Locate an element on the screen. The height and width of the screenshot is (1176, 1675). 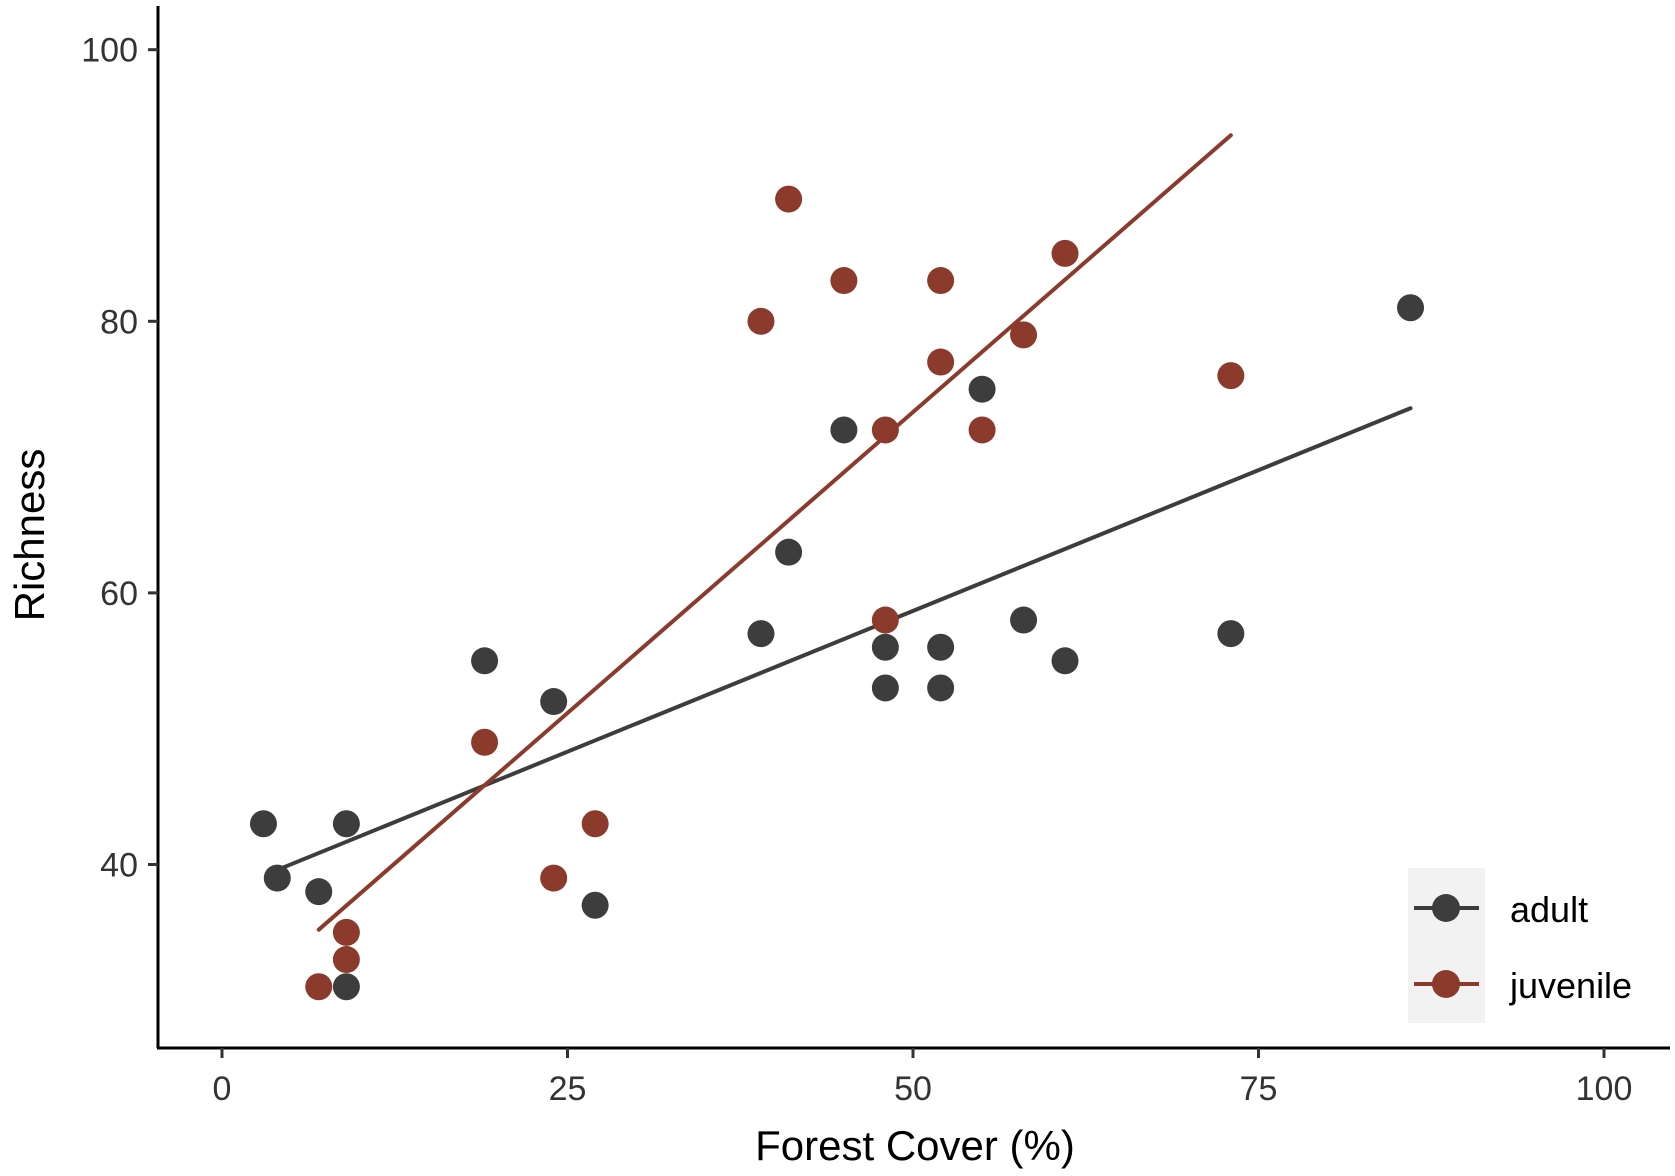
x-tick-label: 0 is located at coordinates (222, 1089).